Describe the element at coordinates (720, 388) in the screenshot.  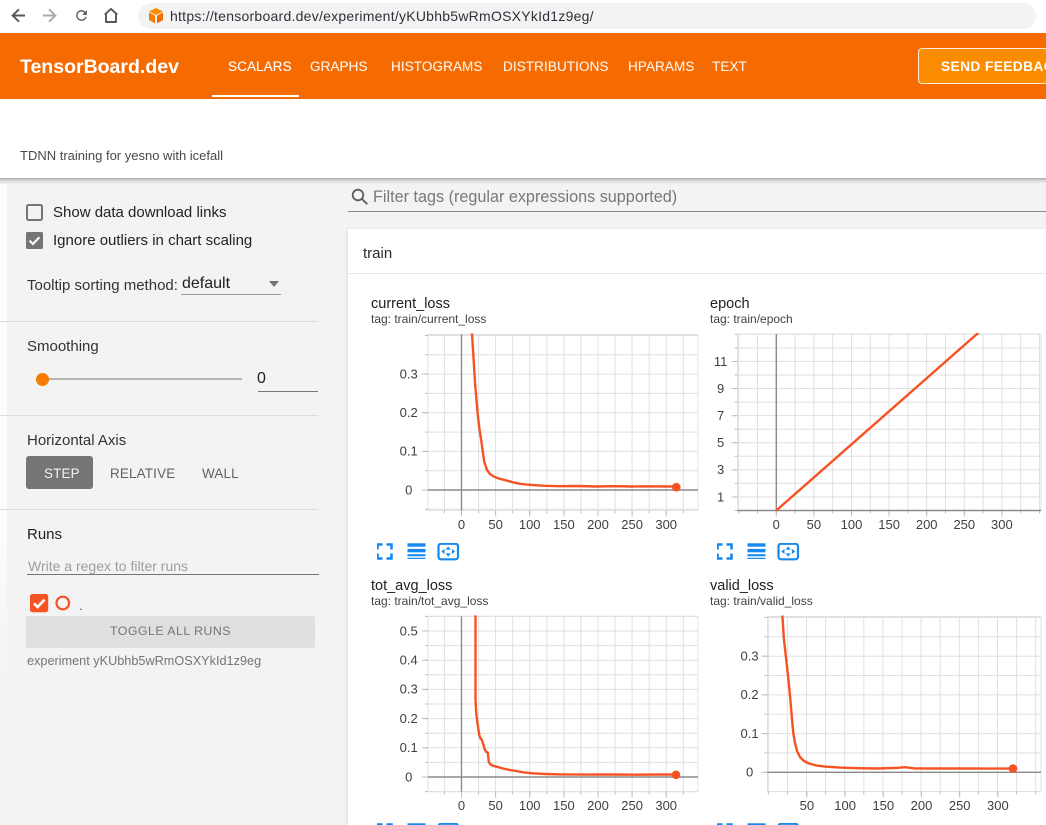
I see `svg-text: 9` at that location.